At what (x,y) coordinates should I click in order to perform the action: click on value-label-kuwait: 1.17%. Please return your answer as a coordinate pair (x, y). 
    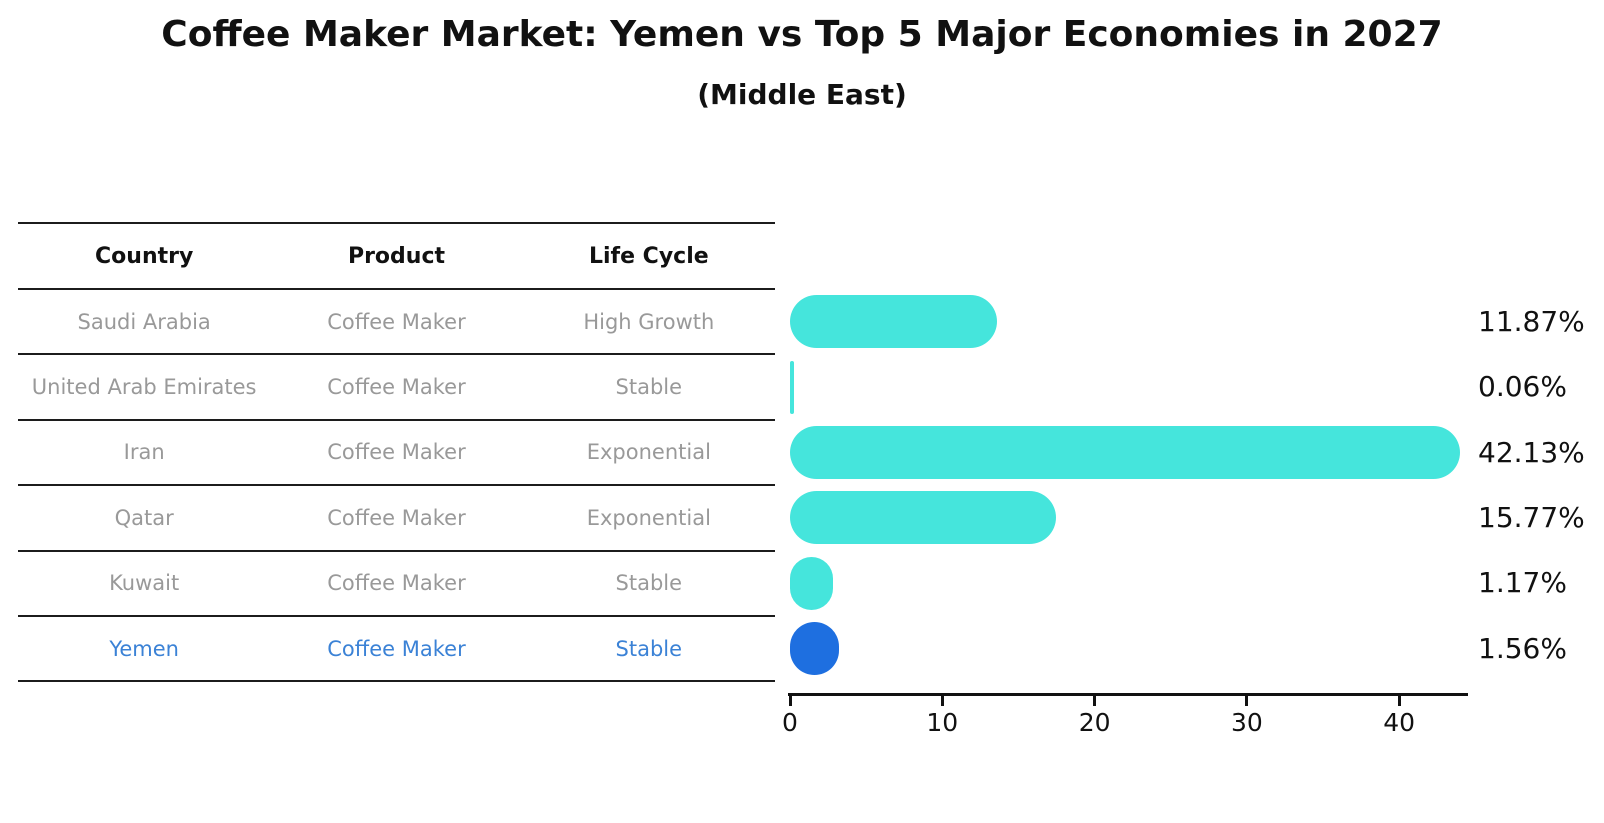
    Looking at the image, I should click on (1522, 583).